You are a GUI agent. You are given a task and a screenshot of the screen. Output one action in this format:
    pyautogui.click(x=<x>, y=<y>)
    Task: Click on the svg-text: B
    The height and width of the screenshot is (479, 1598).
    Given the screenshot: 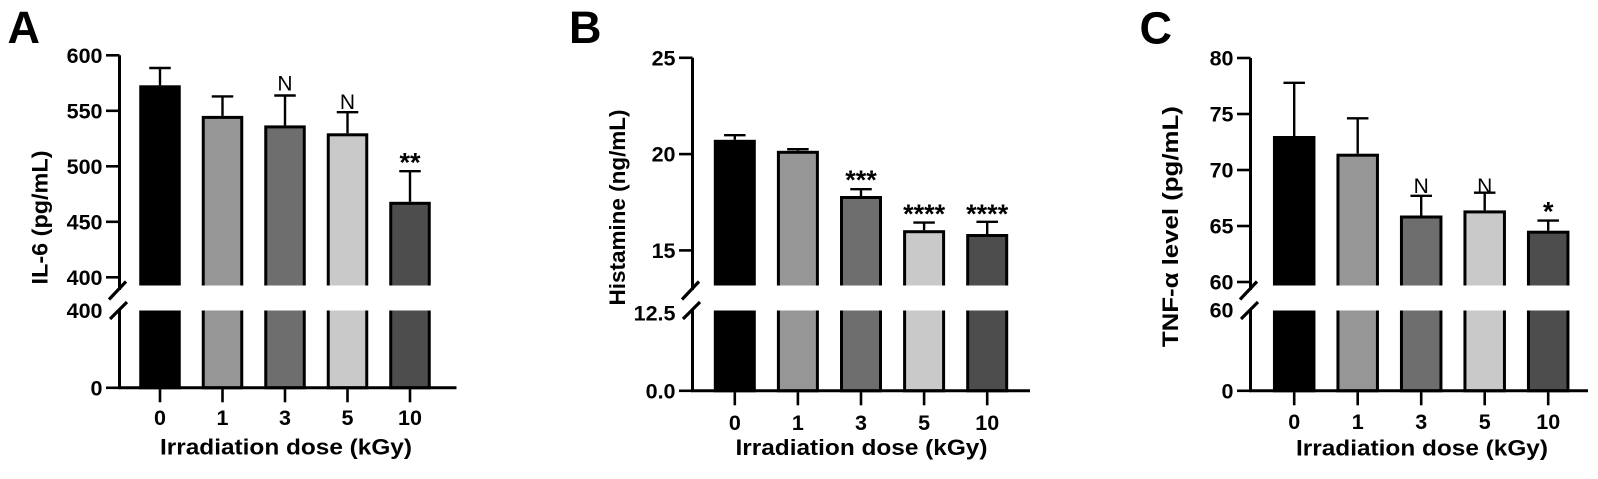 What is the action you would take?
    pyautogui.click(x=585, y=27)
    